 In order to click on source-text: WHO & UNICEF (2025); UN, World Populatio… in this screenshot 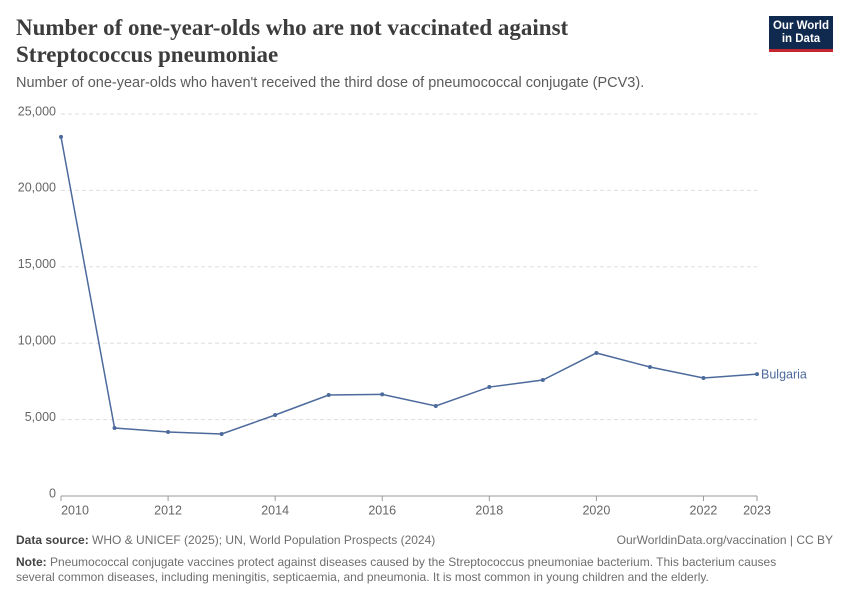, I will do `click(264, 540)`.